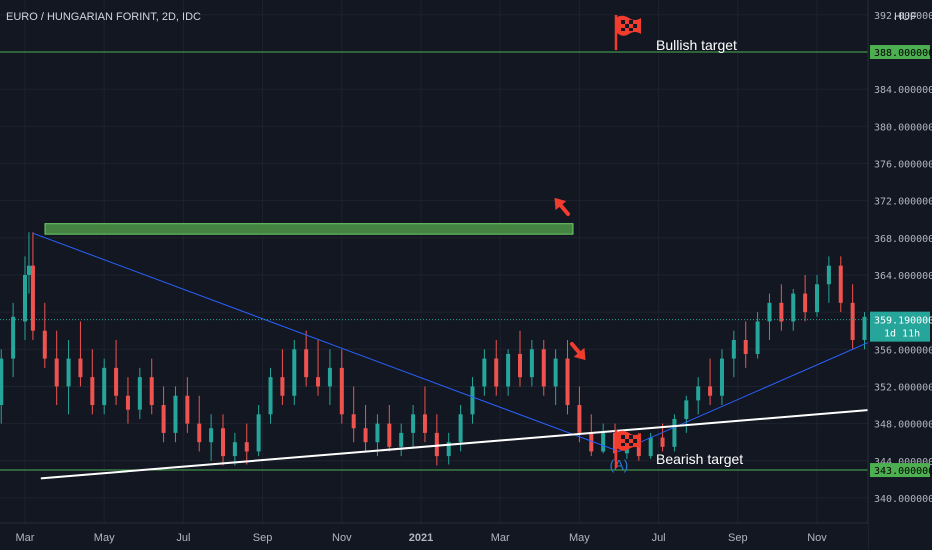  What do you see at coordinates (903, 321) in the screenshot?
I see `current-price-text: 359.190000` at bounding box center [903, 321].